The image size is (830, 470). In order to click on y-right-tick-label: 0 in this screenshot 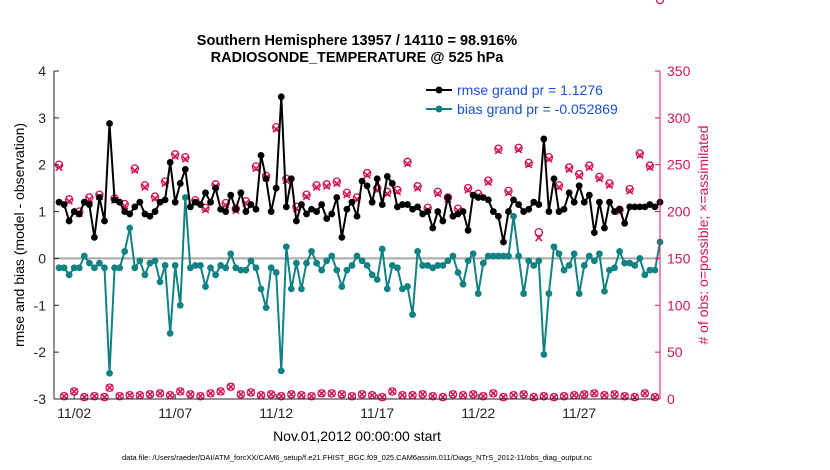, I will do `click(671, 399)`.